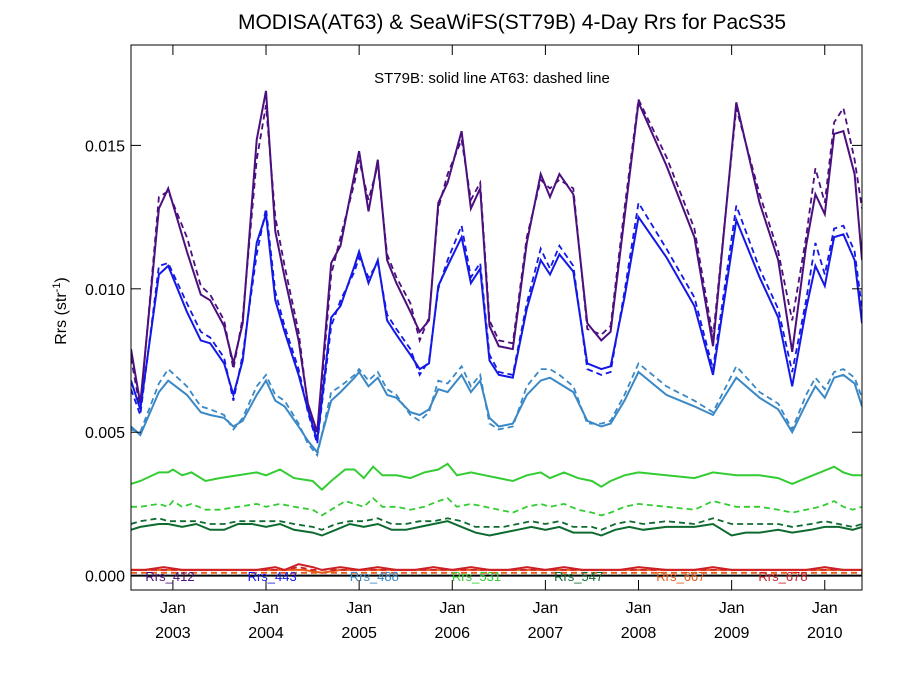  I want to click on legend-item-Rrs_488: Rrs_488, so click(374, 576).